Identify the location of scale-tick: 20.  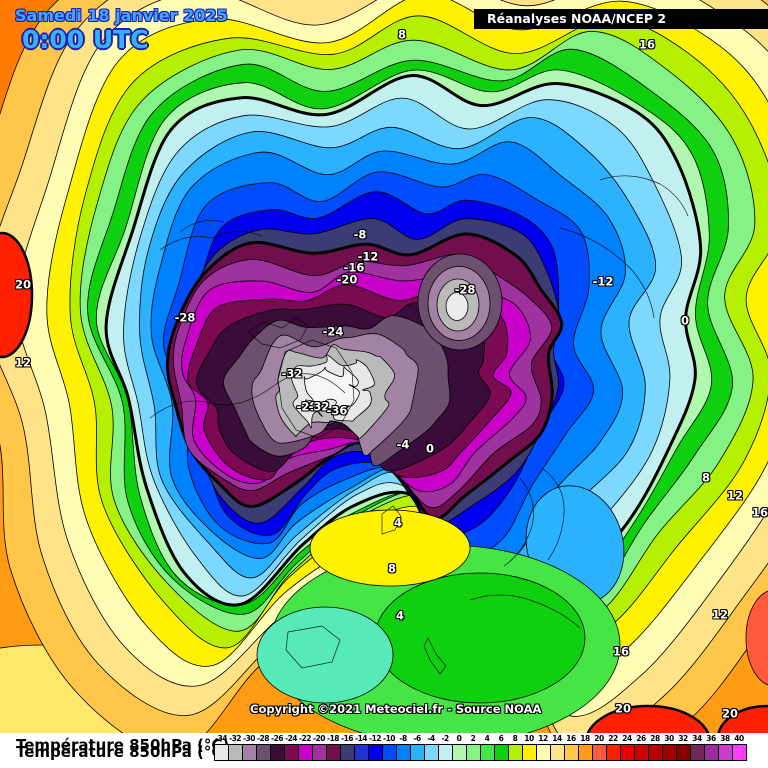
(599, 738).